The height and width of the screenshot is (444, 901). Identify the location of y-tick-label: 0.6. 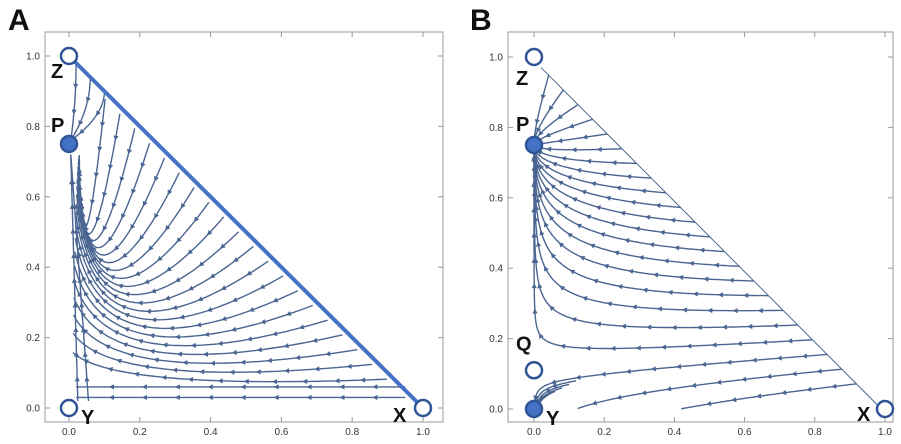
(496, 198).